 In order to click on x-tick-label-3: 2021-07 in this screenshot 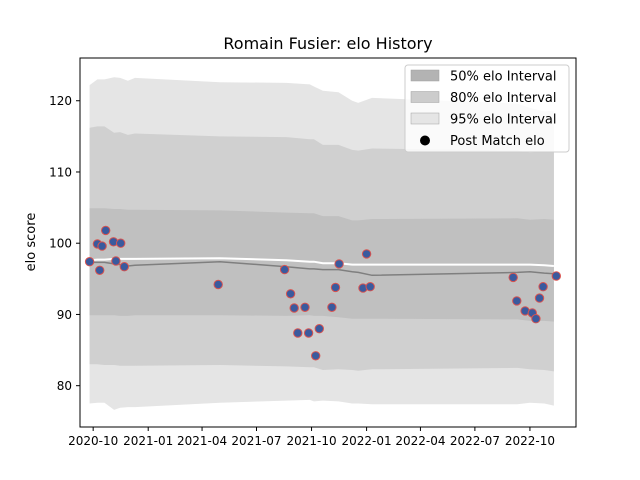, I will do `click(256, 441)`.